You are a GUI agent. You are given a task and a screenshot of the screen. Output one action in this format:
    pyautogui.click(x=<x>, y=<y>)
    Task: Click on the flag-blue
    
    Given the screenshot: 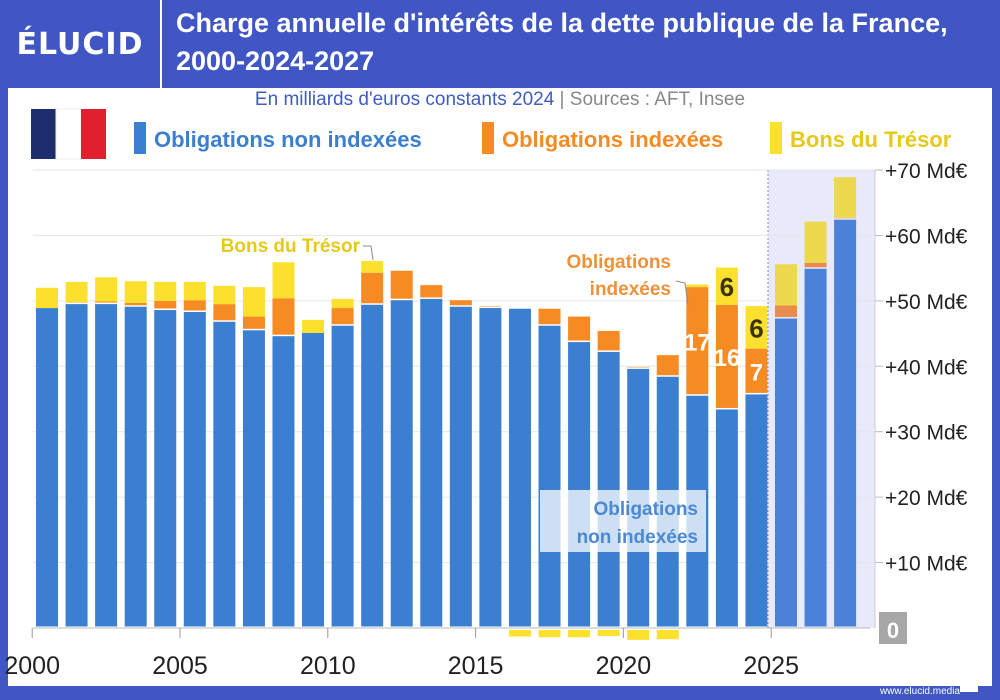 What is the action you would take?
    pyautogui.click(x=43, y=134)
    